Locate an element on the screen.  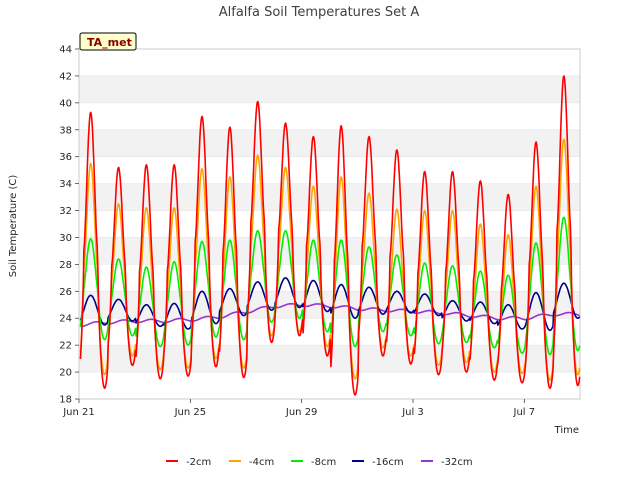
legend: -2cm -4cm -8cm -16cm -32cm is located at coordinates (319, 462).